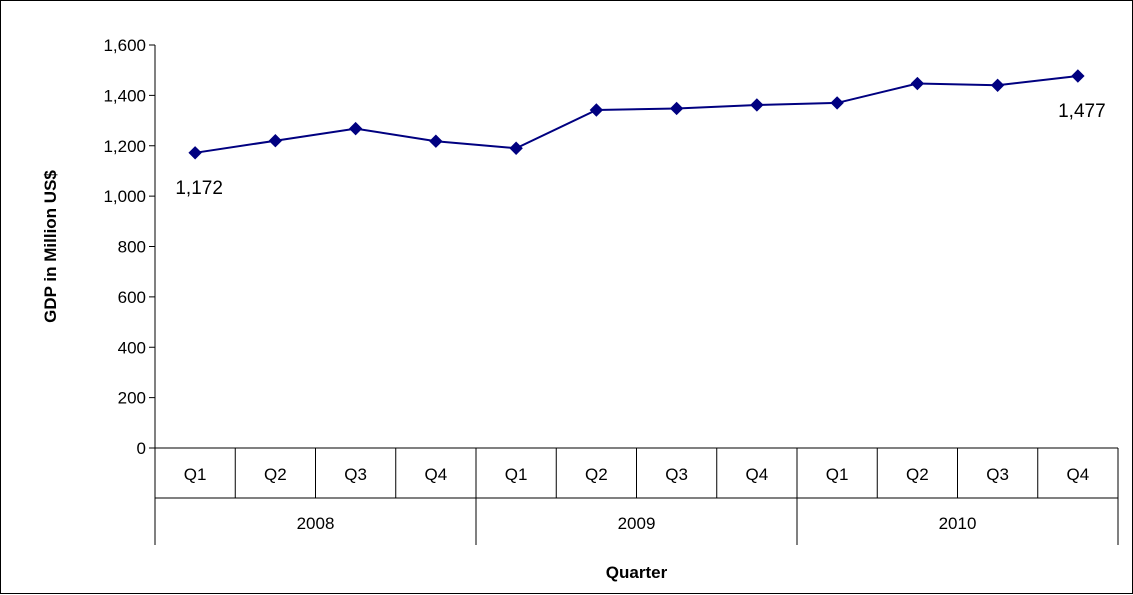 The width and height of the screenshot is (1133, 595). I want to click on y-tick-label: 400, so click(132, 347).